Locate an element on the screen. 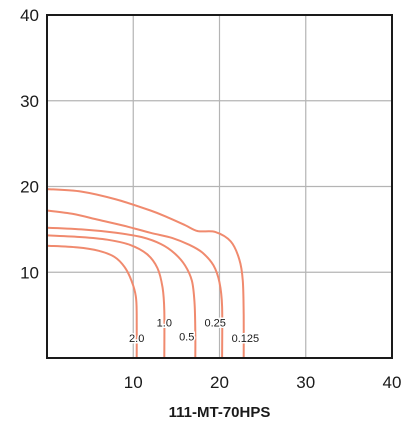 This screenshot has width=403, height=434. x-tick-label-10: 10 is located at coordinates (133, 382).